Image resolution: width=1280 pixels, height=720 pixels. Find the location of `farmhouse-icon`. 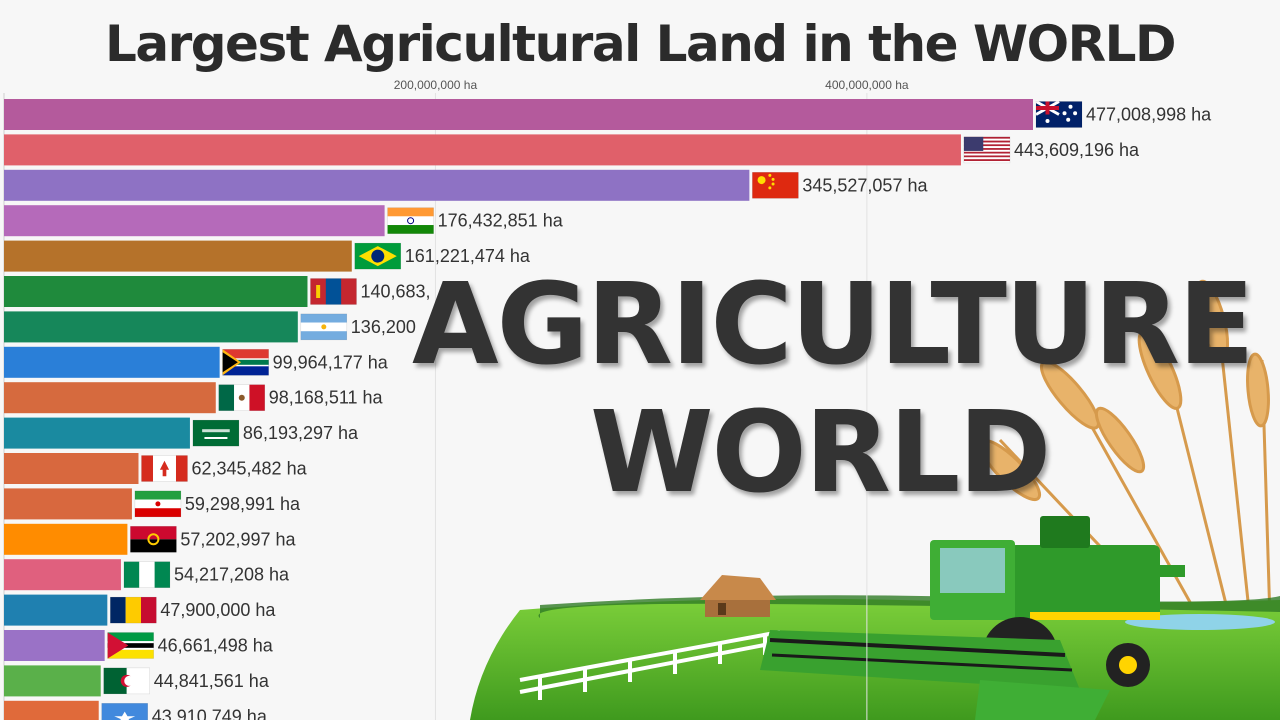

farmhouse-icon is located at coordinates (738, 596).